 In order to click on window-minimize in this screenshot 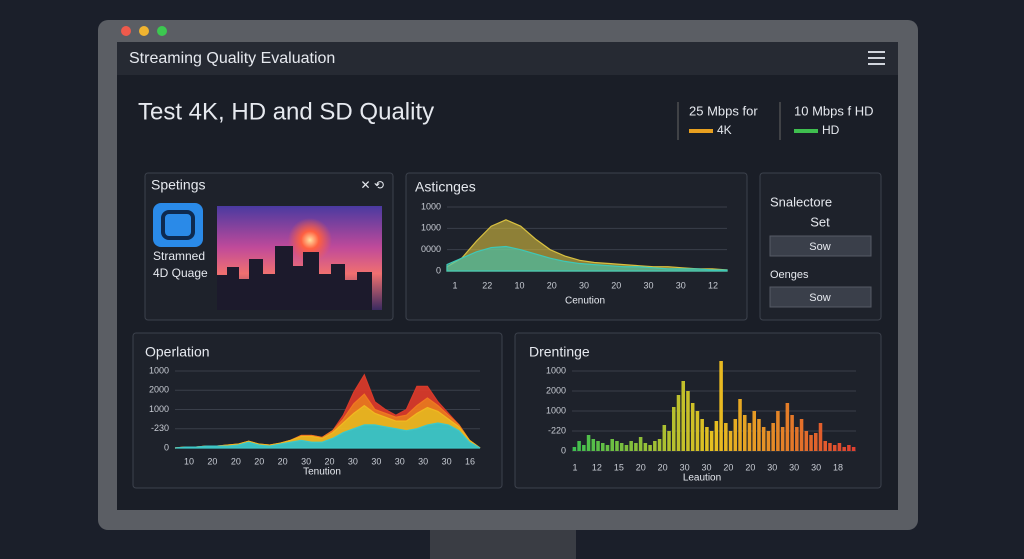, I will do `click(144, 31)`.